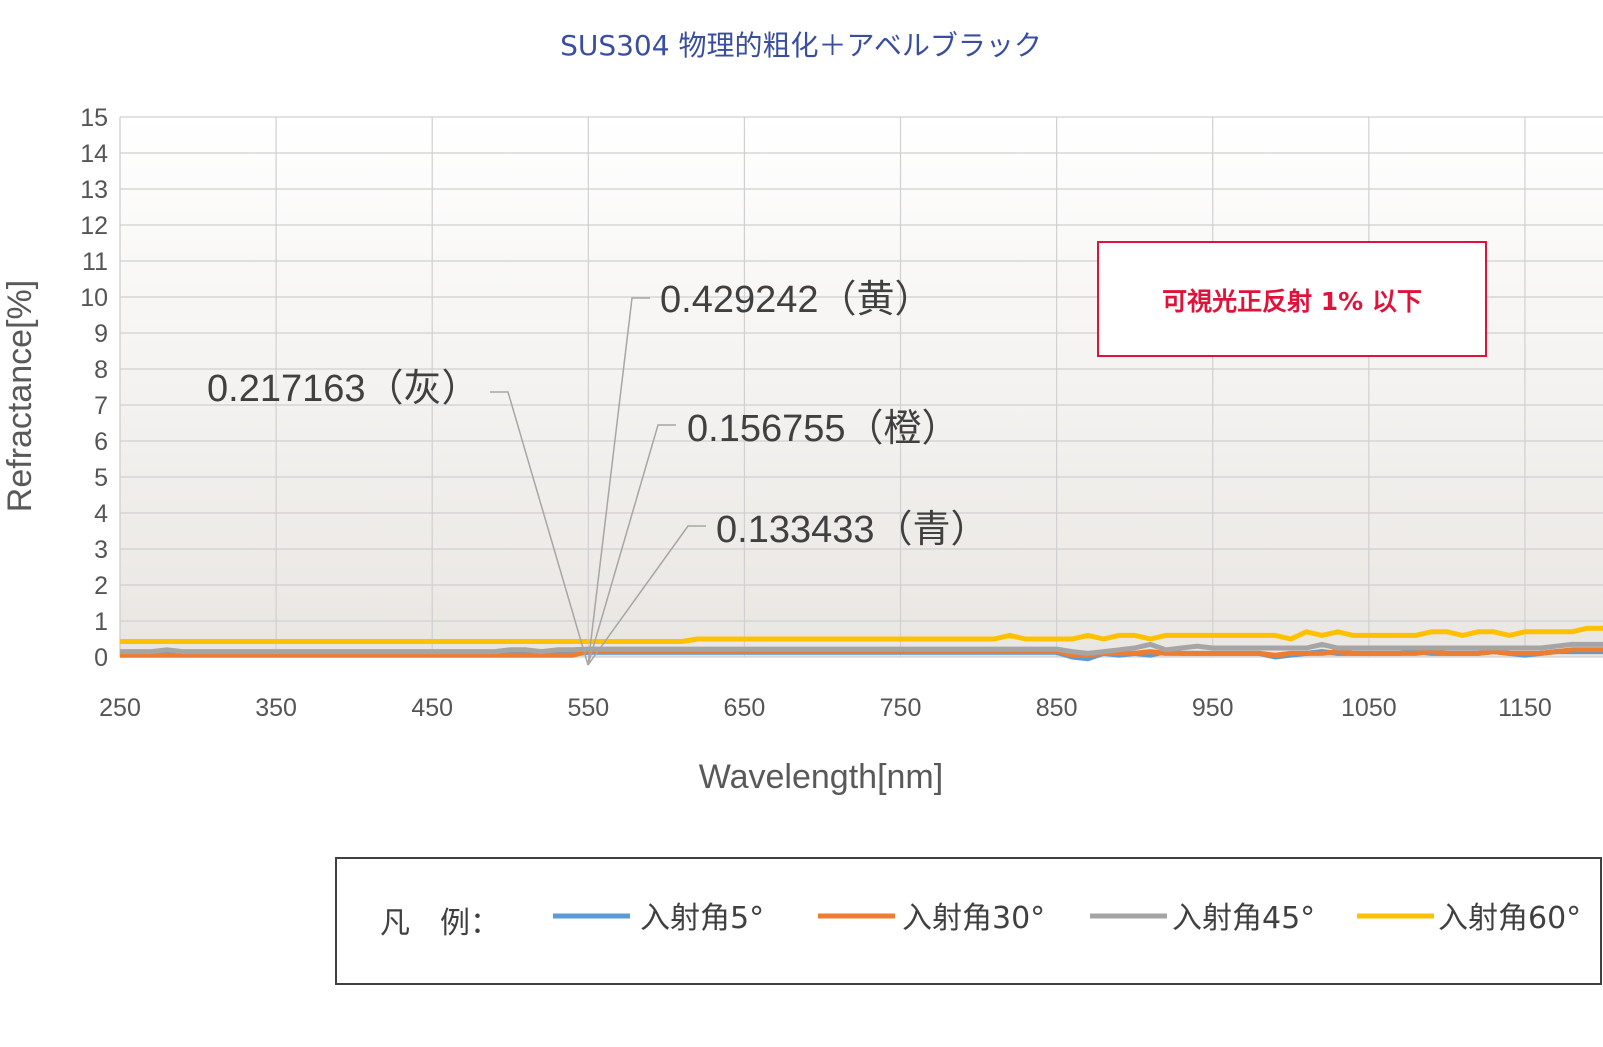 Image resolution: width=1603 pixels, height=1047 pixels. I want to click on y-tick-label: 3, so click(101, 550).